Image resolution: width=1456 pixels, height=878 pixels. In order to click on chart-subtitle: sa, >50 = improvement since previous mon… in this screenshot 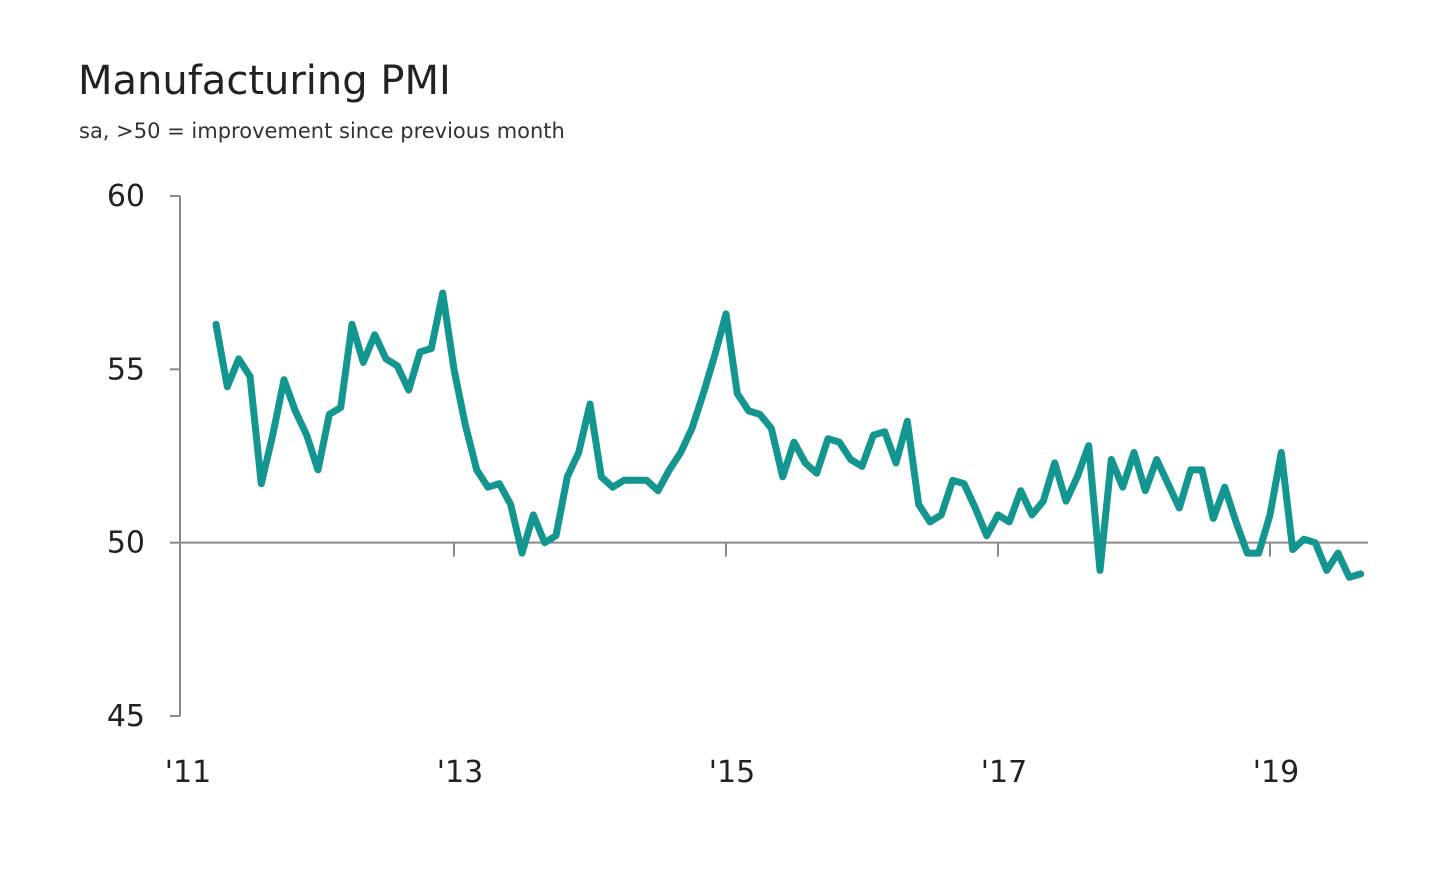, I will do `click(322, 131)`.